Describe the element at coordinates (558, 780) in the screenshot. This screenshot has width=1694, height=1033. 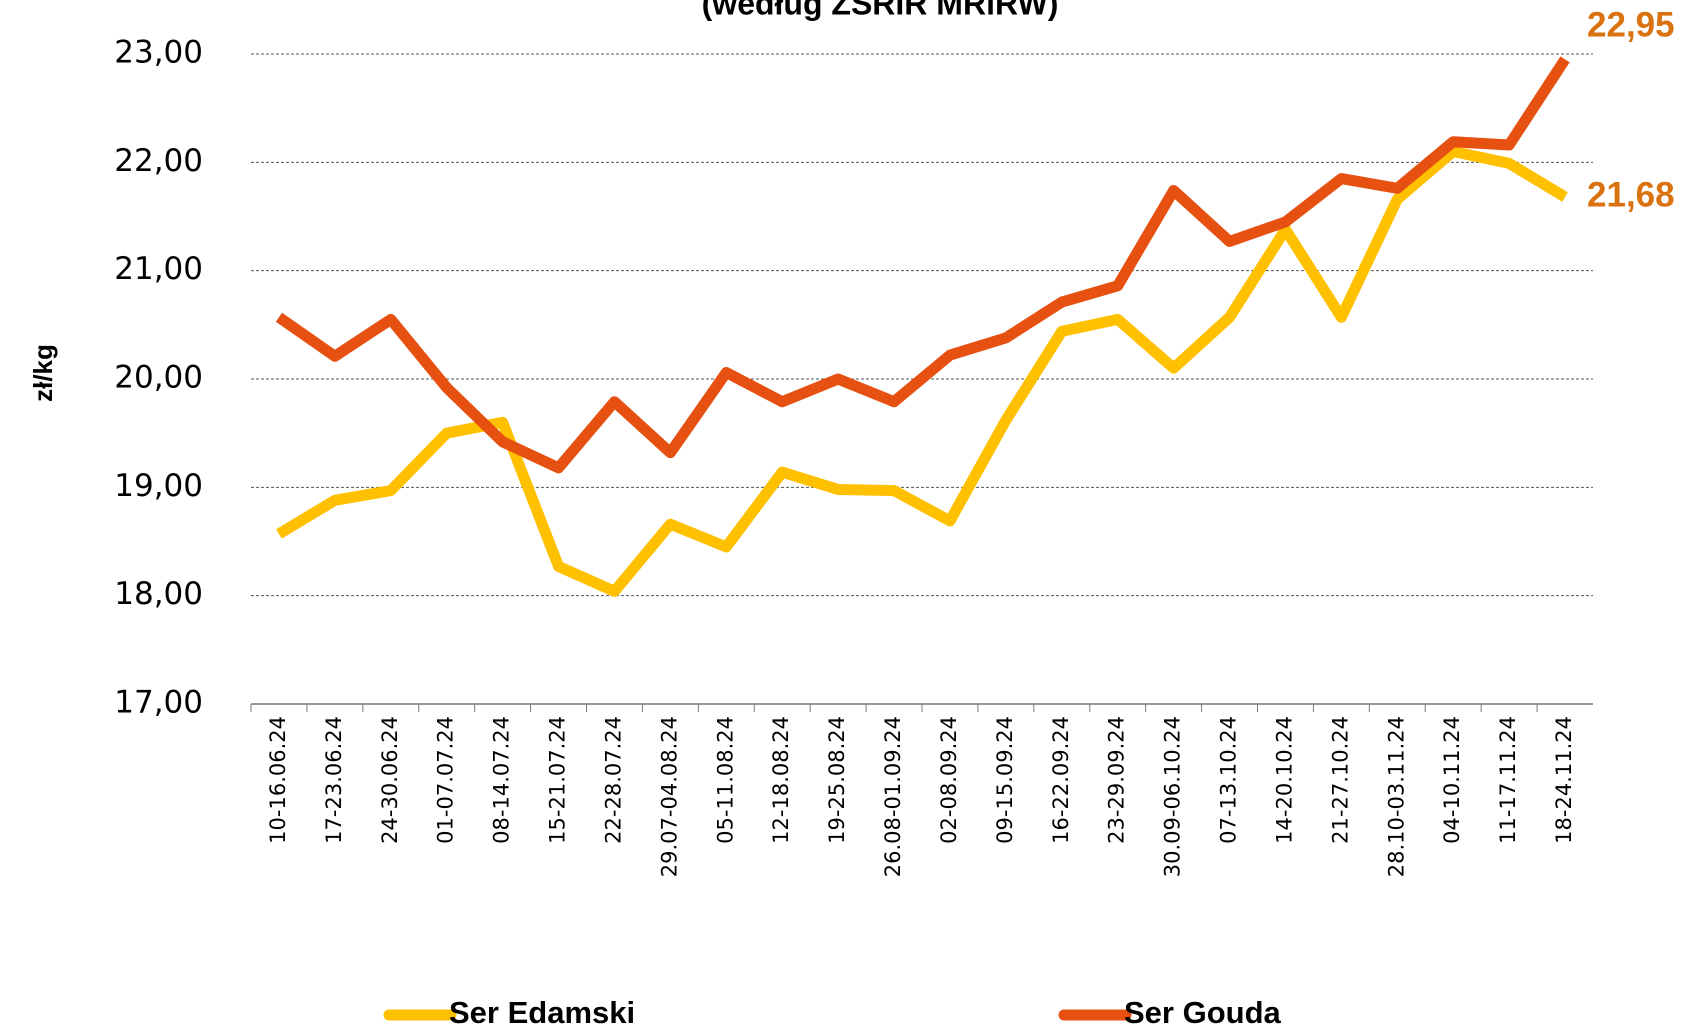
I see `x-tick-label: 15-21.07.24` at that location.